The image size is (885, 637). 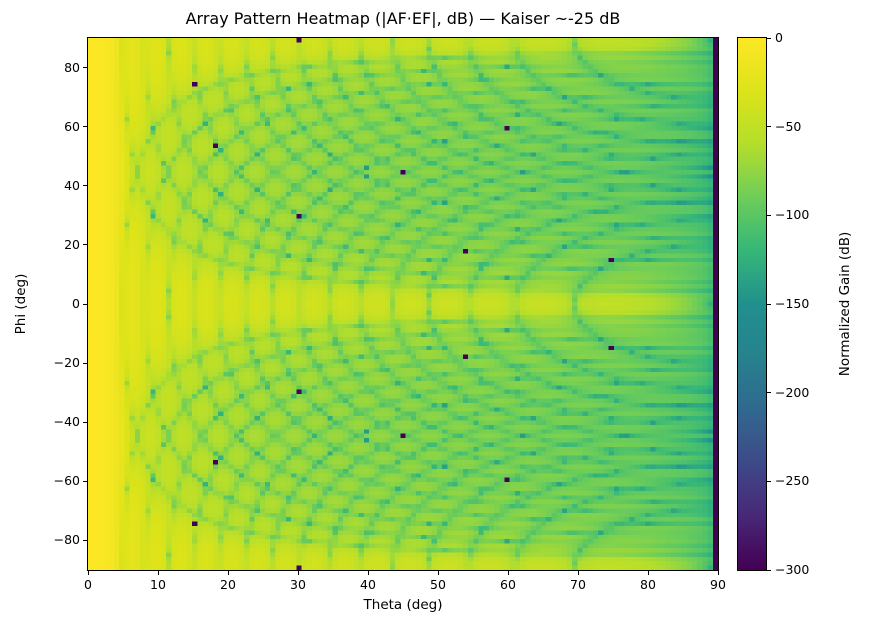 I want to click on x-tick-label: 0, so click(x=88, y=584).